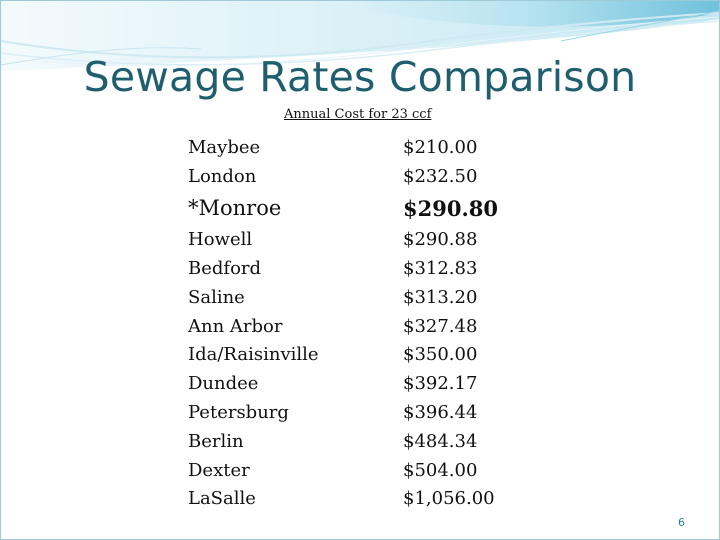 The image size is (720, 540). I want to click on table-row: LaSalle $1,056.00, so click(360, 502).